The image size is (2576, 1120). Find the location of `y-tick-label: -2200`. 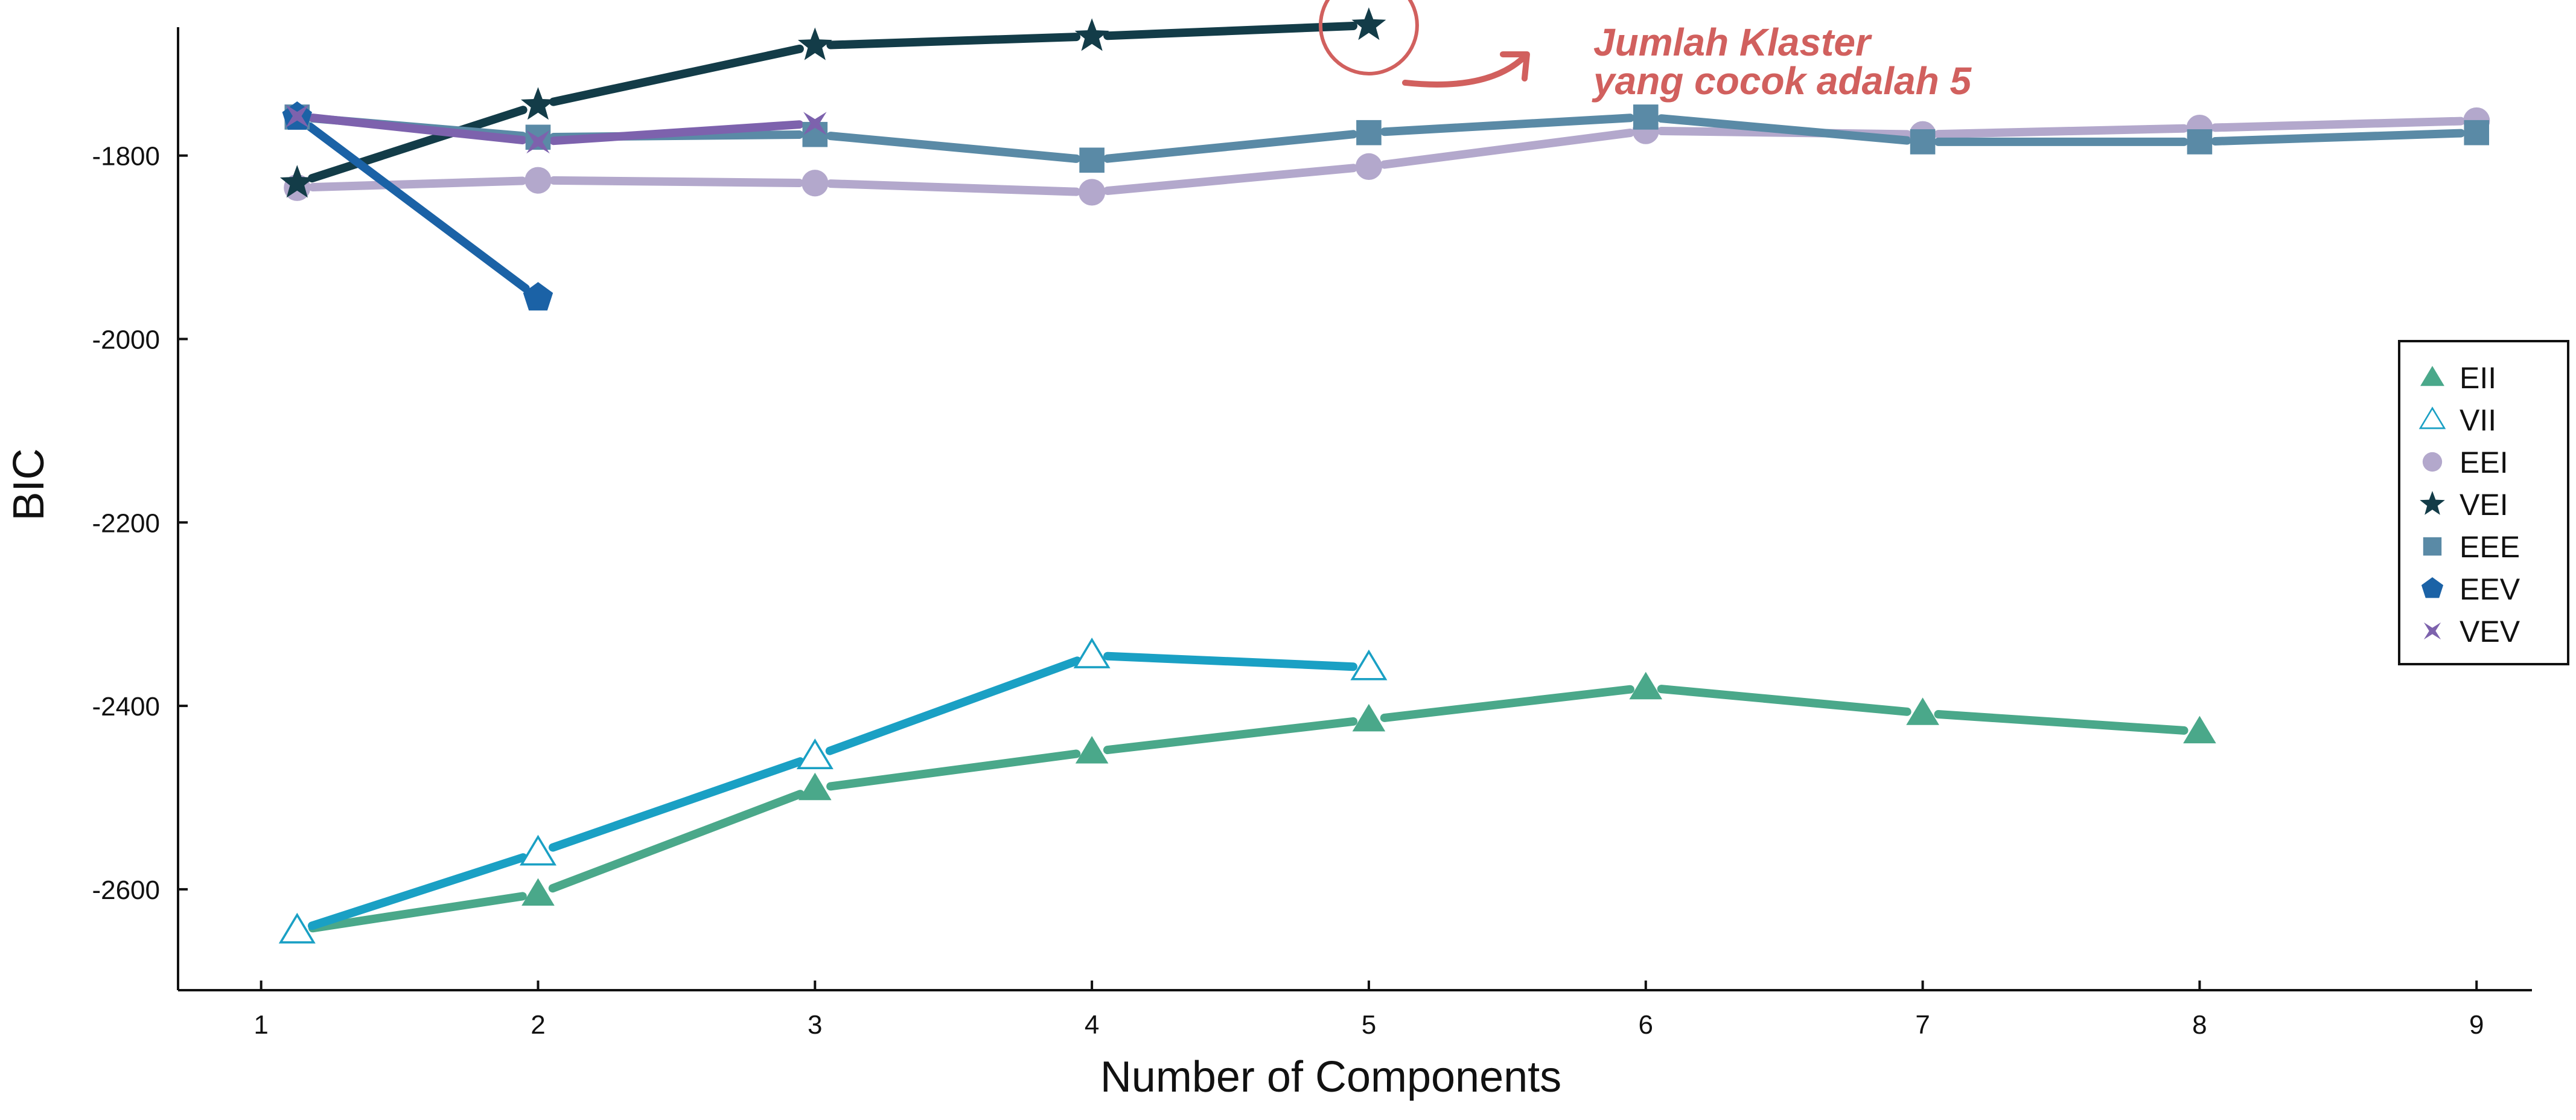

y-tick-label: -2200 is located at coordinates (126, 523).